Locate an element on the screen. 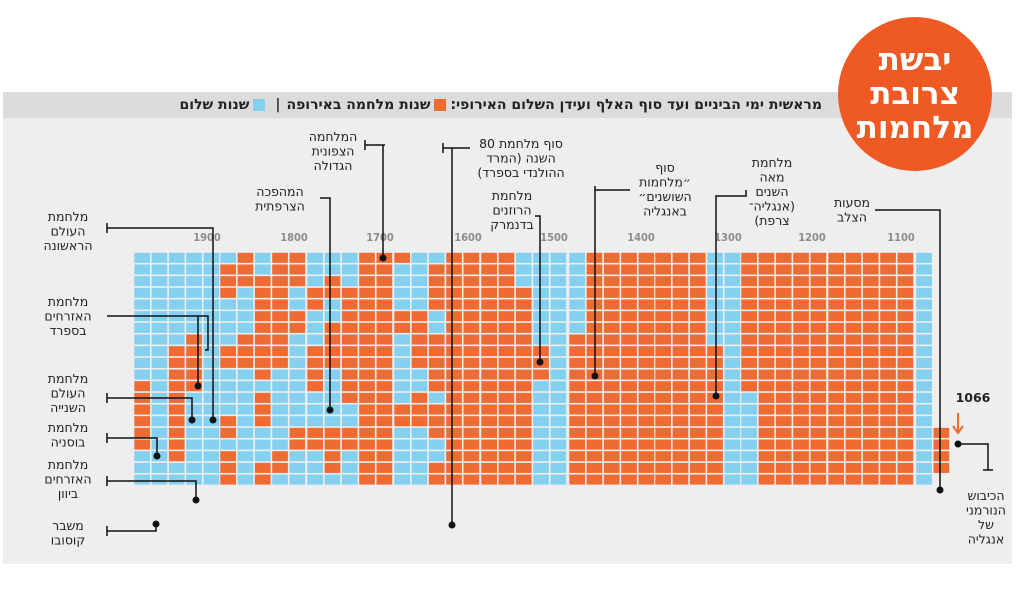  annotation-line: אנגליה is located at coordinates (986, 539).